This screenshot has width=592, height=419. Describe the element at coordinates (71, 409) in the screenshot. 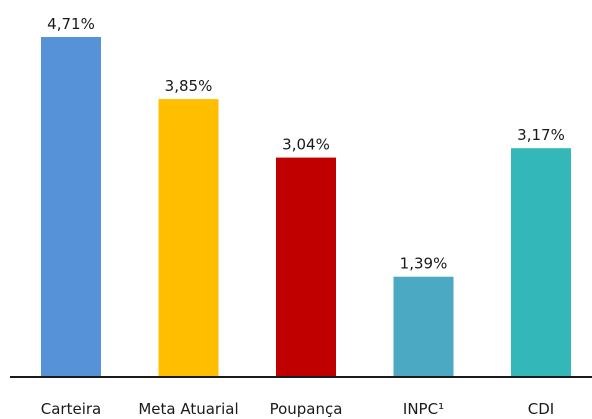

I see `x-tick-label-0: Carteira` at that location.